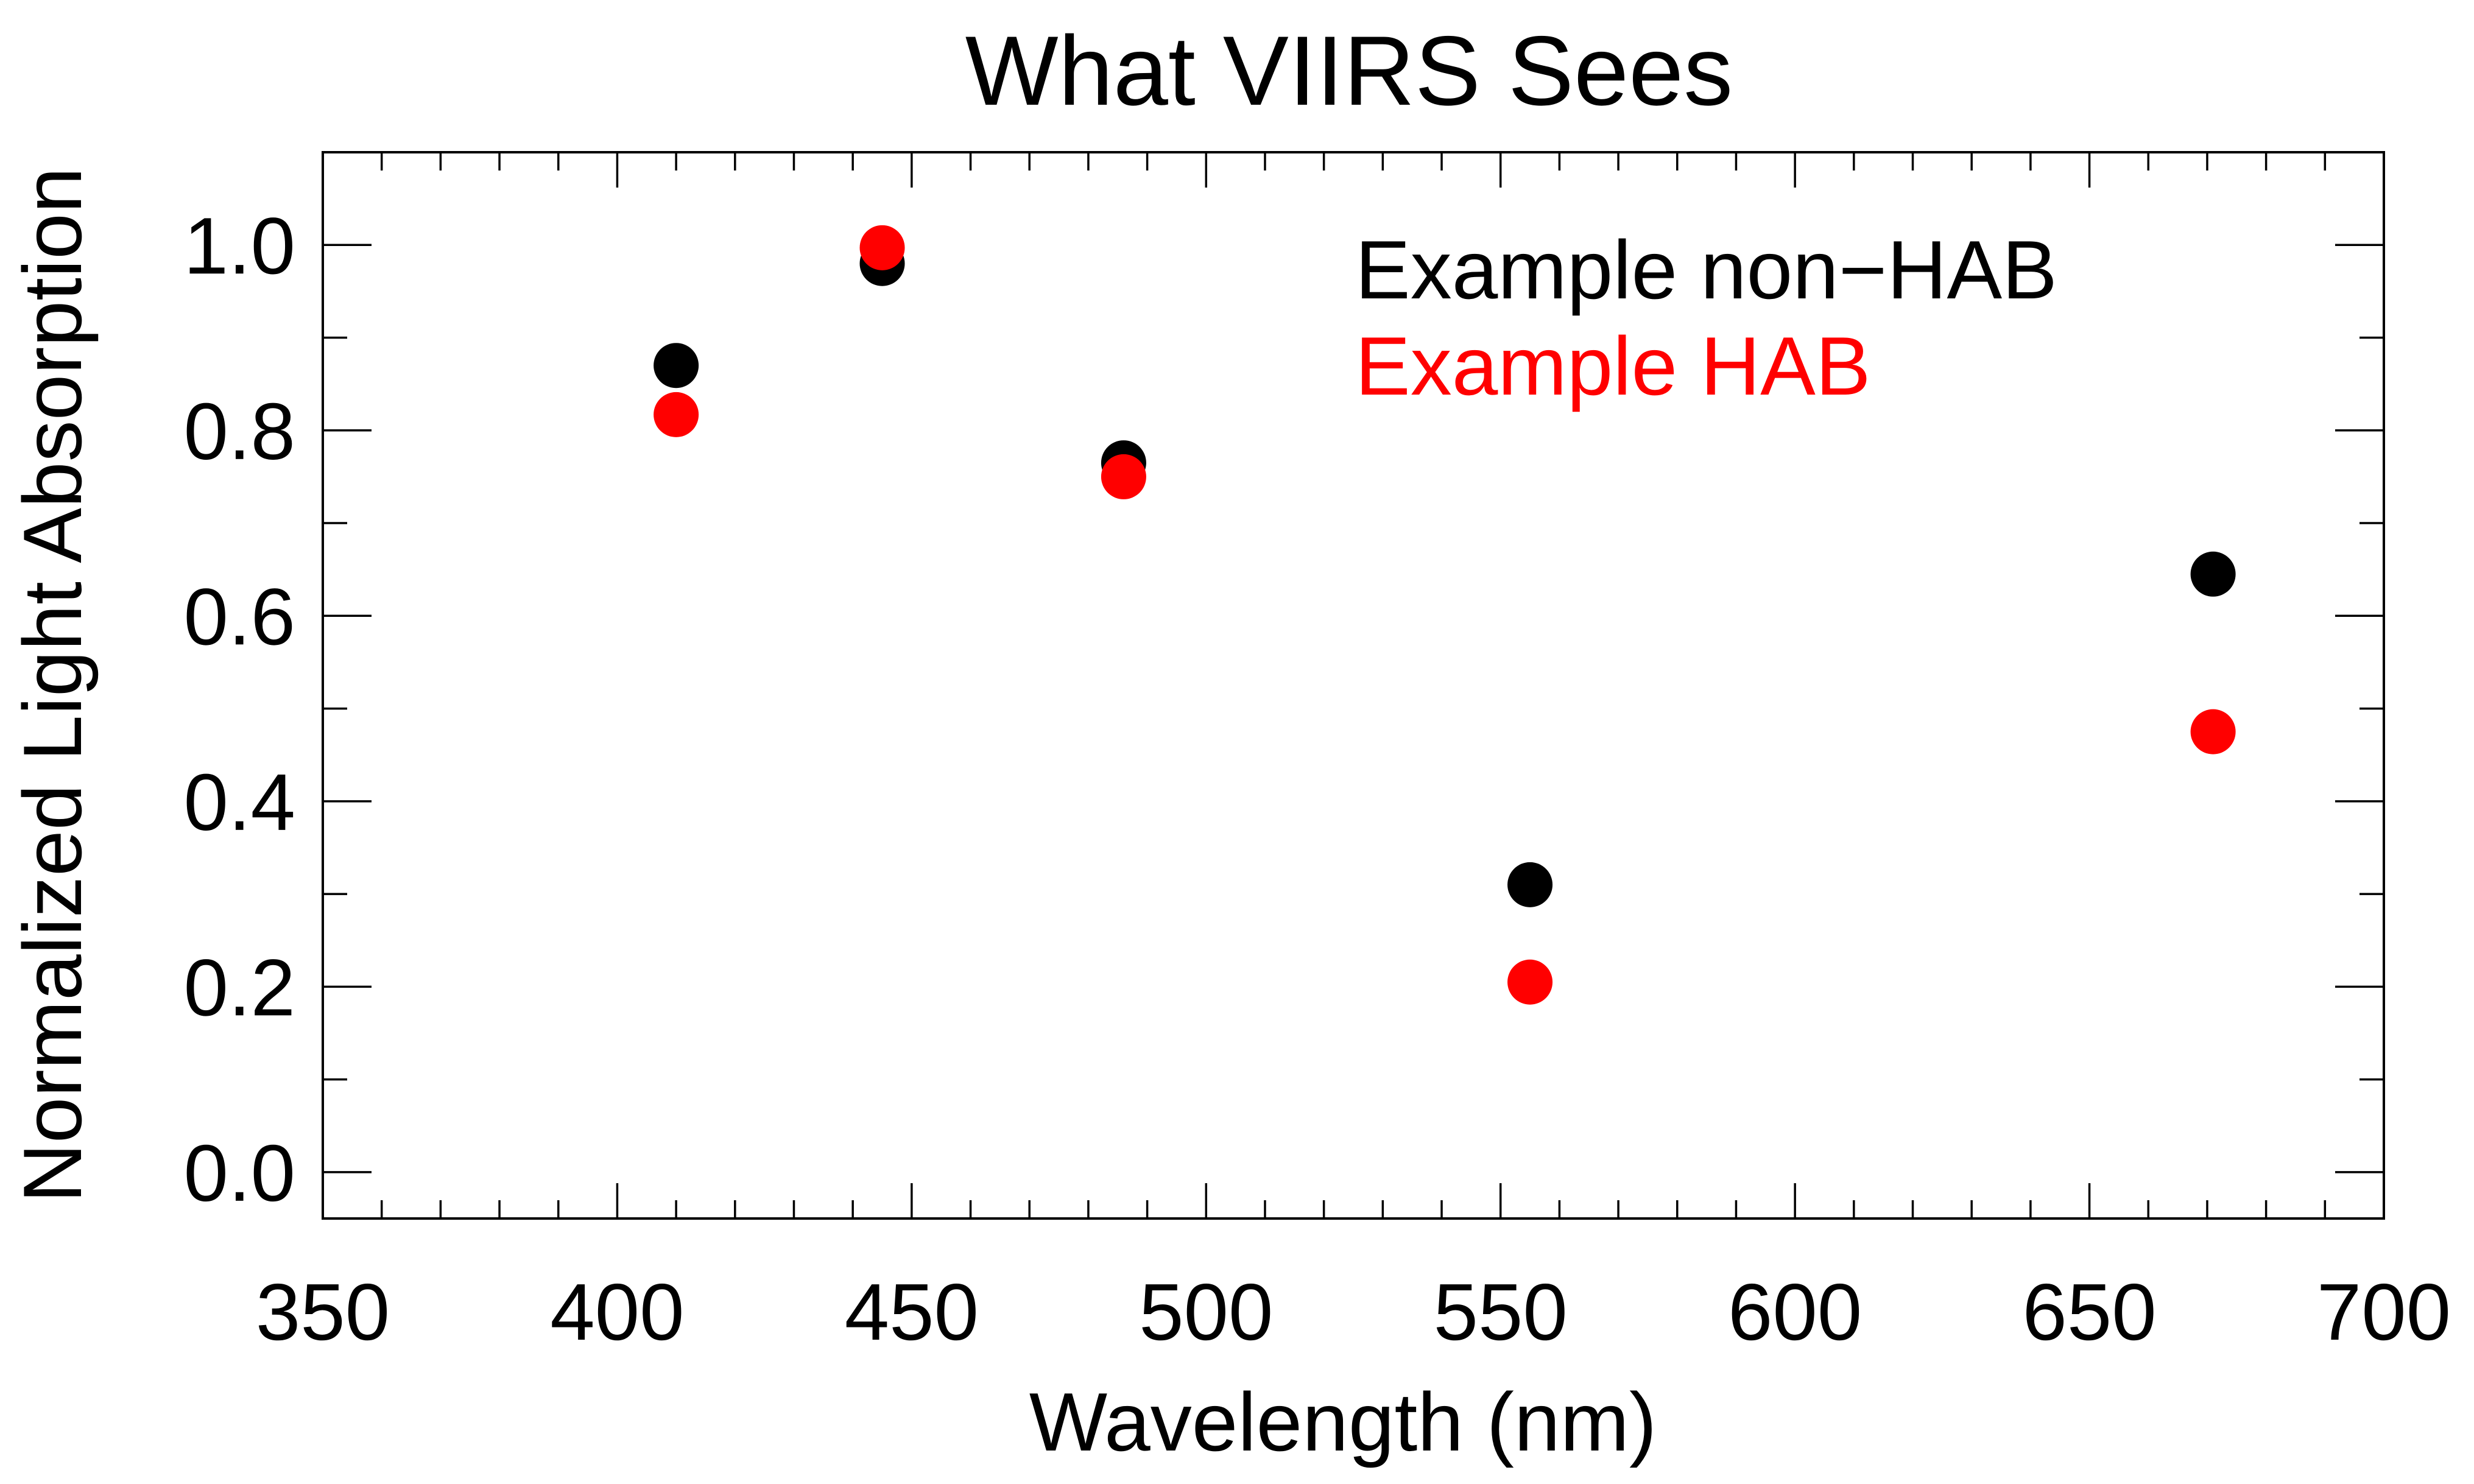  Describe the element at coordinates (1706, 269) in the screenshot. I see `legend-entry-non-hab: Example non−HAB` at that location.